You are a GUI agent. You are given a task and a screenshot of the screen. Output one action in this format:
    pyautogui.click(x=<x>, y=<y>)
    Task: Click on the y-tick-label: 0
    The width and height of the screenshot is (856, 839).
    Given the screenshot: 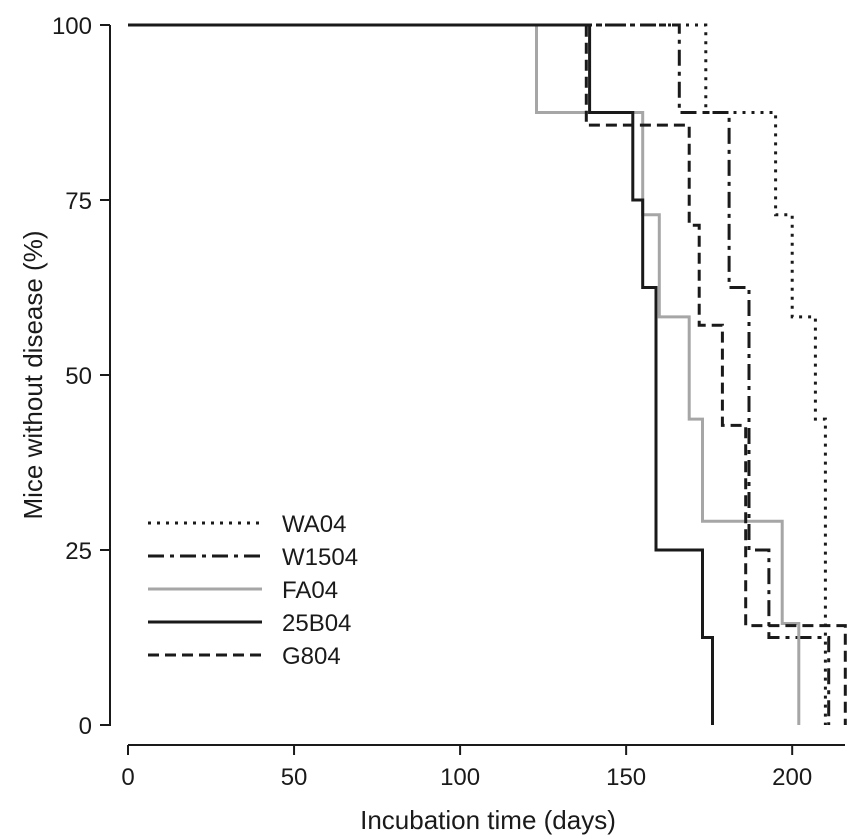 What is the action you would take?
    pyautogui.click(x=85, y=726)
    